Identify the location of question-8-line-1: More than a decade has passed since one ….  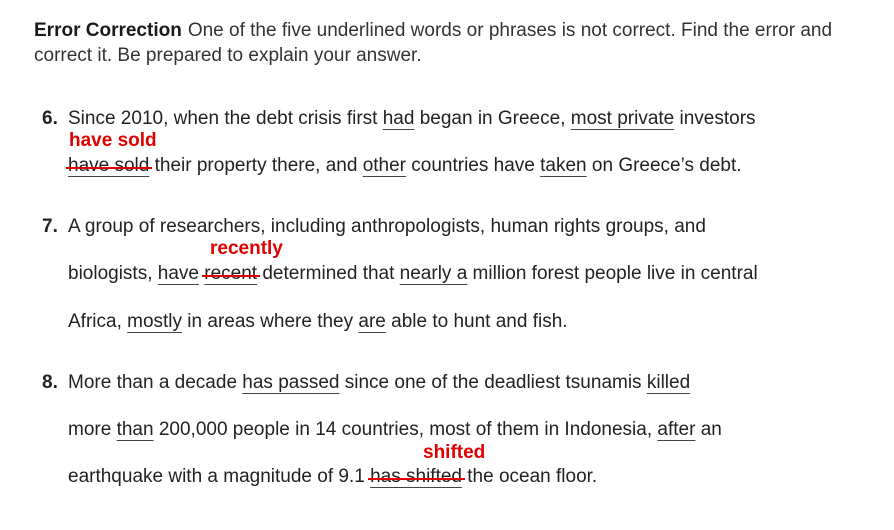
(379, 382).